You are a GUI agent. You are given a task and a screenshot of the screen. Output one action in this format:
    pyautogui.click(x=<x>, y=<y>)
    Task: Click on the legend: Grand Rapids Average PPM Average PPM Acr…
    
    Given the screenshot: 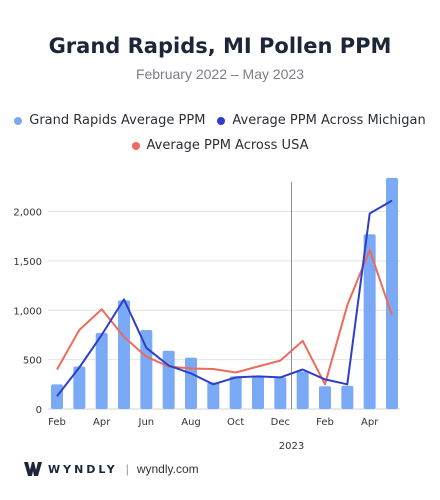 What is the action you would take?
    pyautogui.click(x=220, y=138)
    